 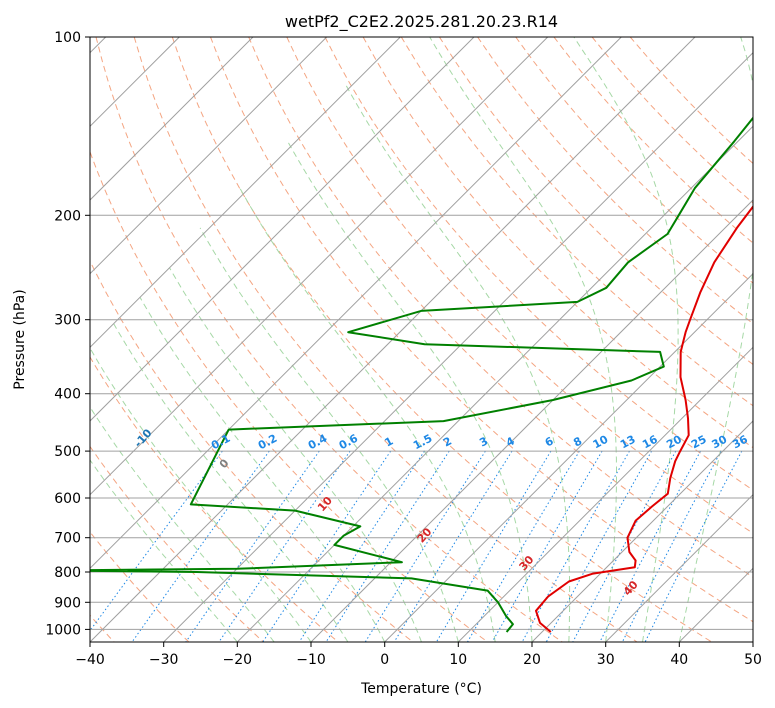 I want to click on mixing-ratio-label: 16, so click(x=650, y=442).